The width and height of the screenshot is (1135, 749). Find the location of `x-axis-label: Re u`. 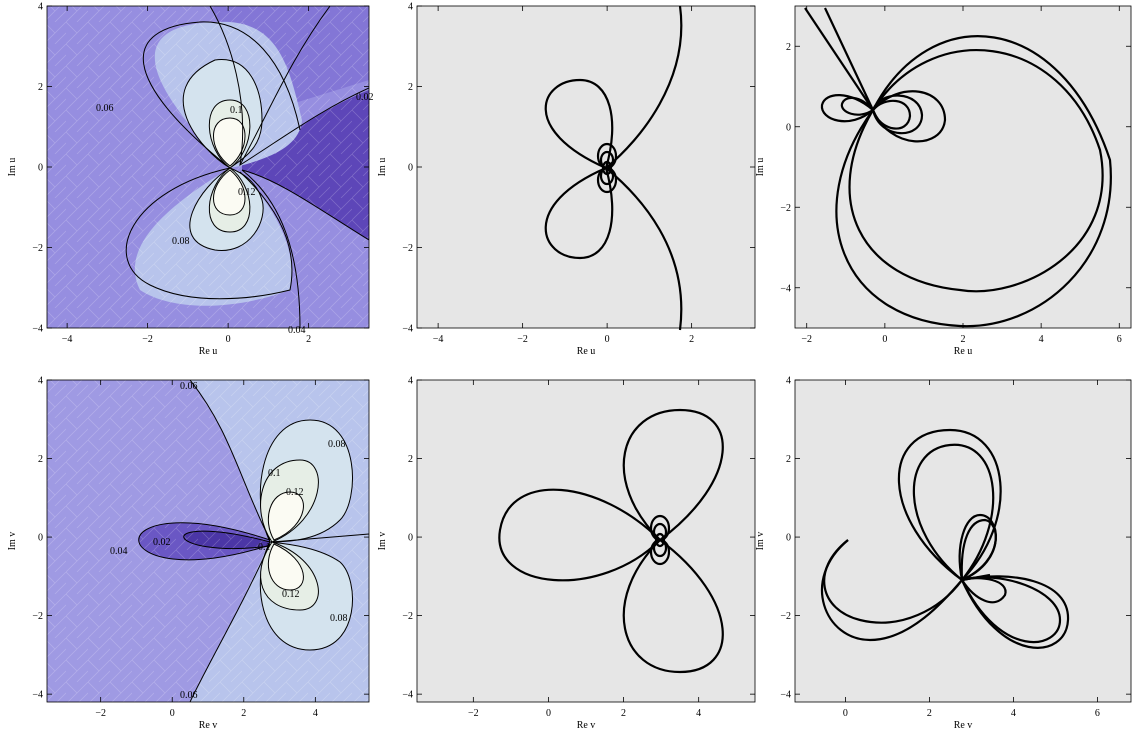

x-axis-label: Re u is located at coordinates (208, 351).